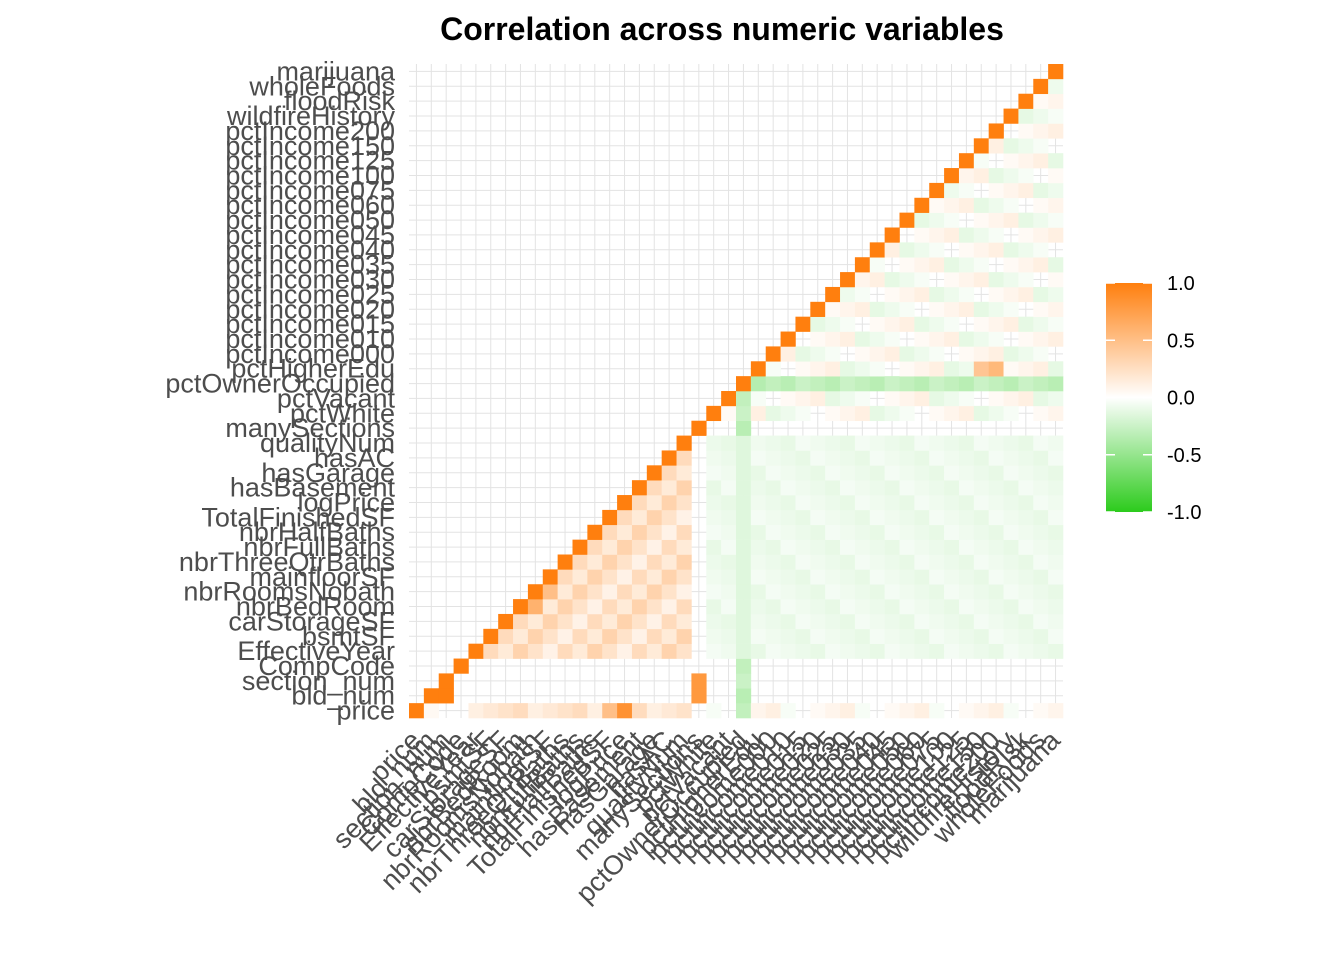 The image size is (1344, 960). Describe the element at coordinates (1181, 284) in the screenshot. I see `legend-tick-label: 1.0` at that location.